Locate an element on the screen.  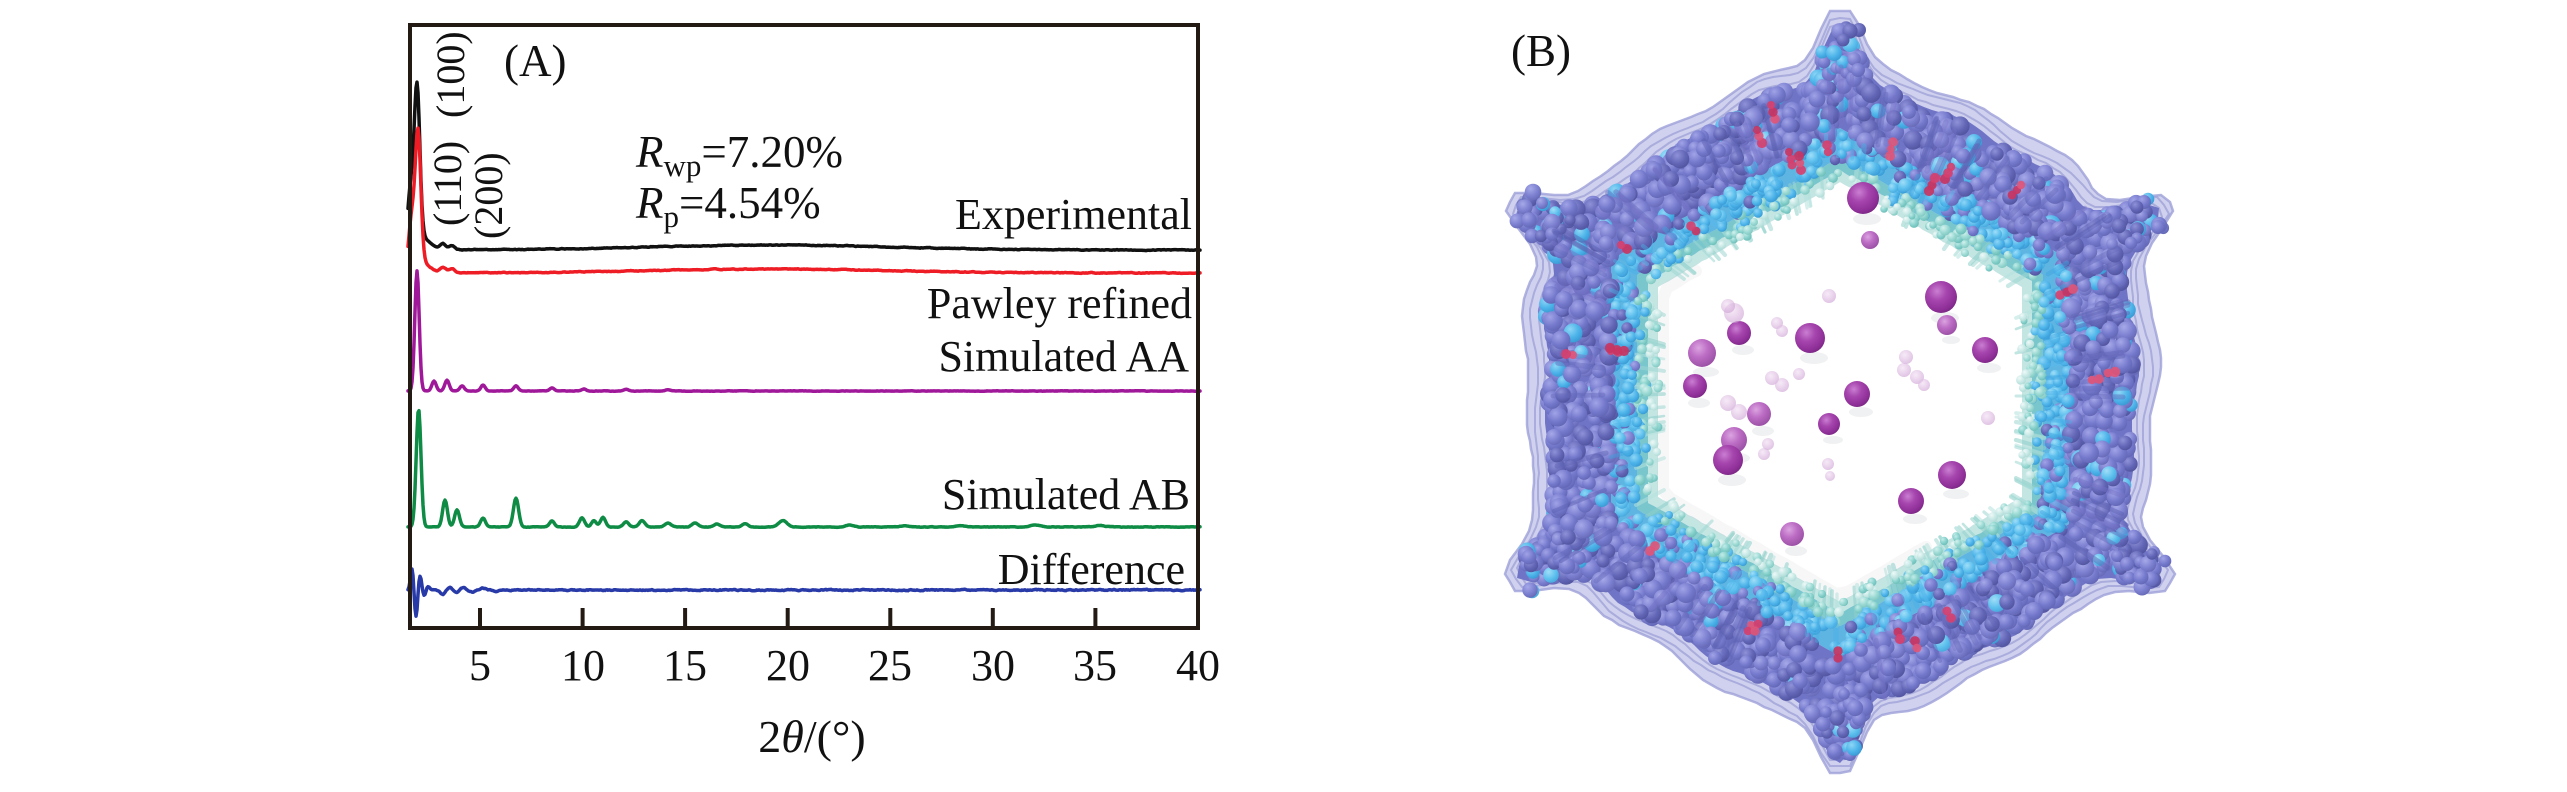
svg-text: (100) is located at coordinates (450, 74).